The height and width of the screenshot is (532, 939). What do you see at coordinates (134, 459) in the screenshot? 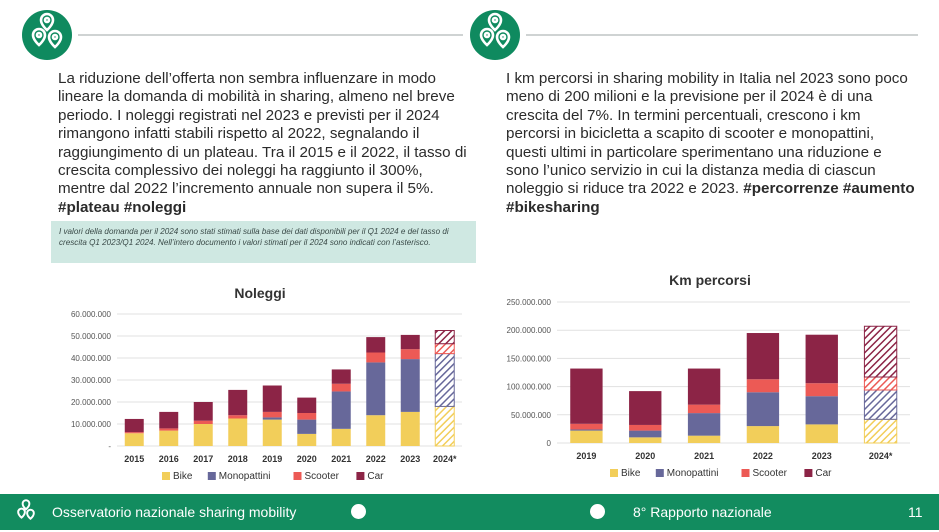
I see `x-tick-label: 2015` at bounding box center [134, 459].